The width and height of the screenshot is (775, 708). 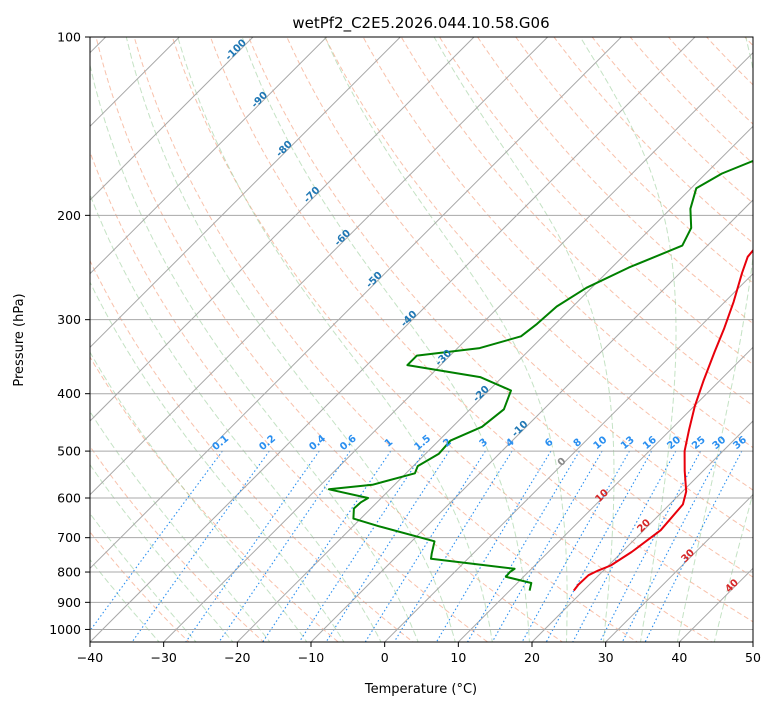 I want to click on x-axis-label: Temperature (°C), so click(x=420, y=689).